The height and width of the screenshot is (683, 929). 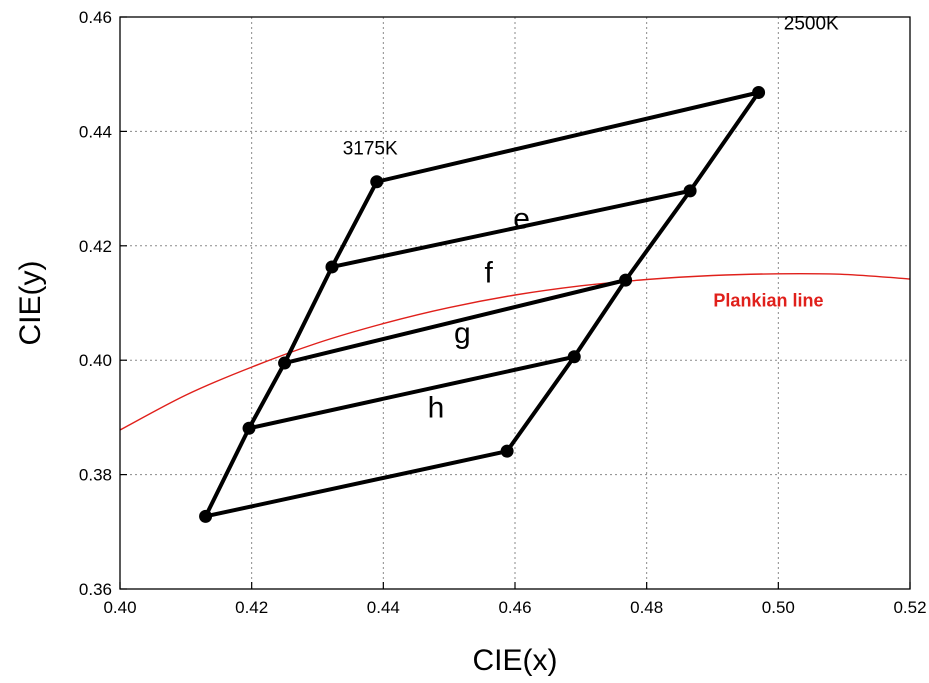 I want to click on x-tick-label: 0.42, so click(x=251, y=607).